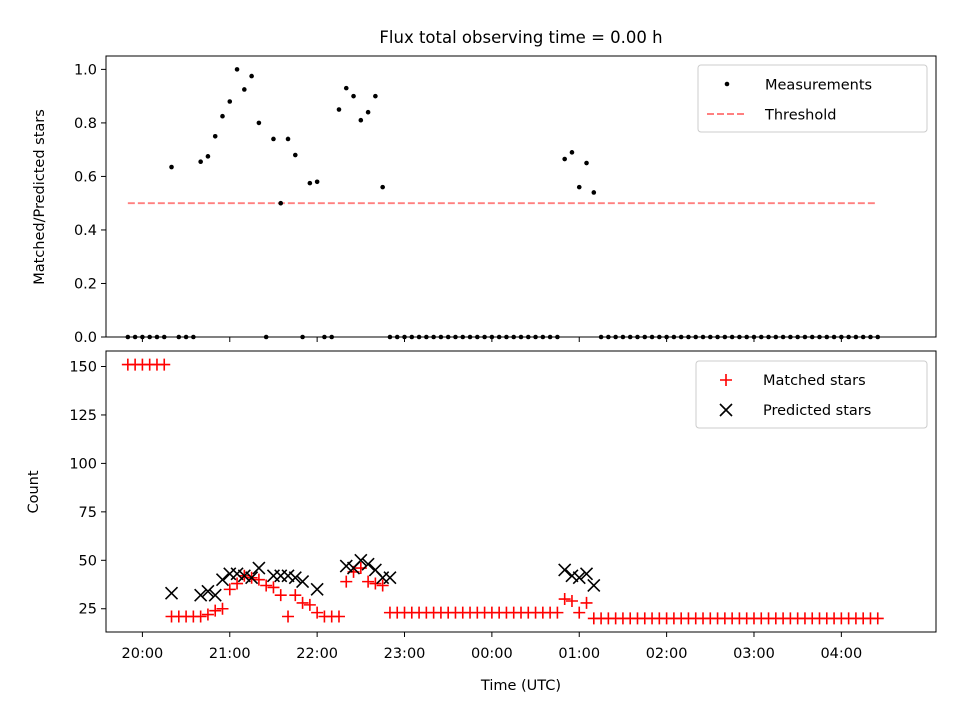  Describe the element at coordinates (520, 686) in the screenshot. I see `x-axis-label: Time (UTC)` at that location.